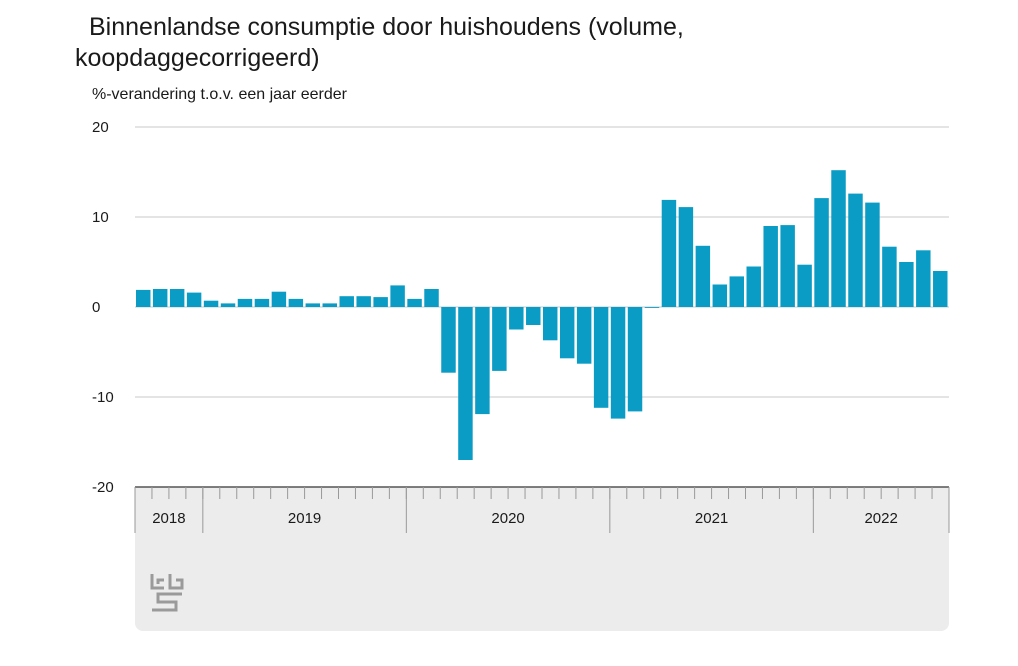  I want to click on y-tick-label: 10, so click(100, 217).